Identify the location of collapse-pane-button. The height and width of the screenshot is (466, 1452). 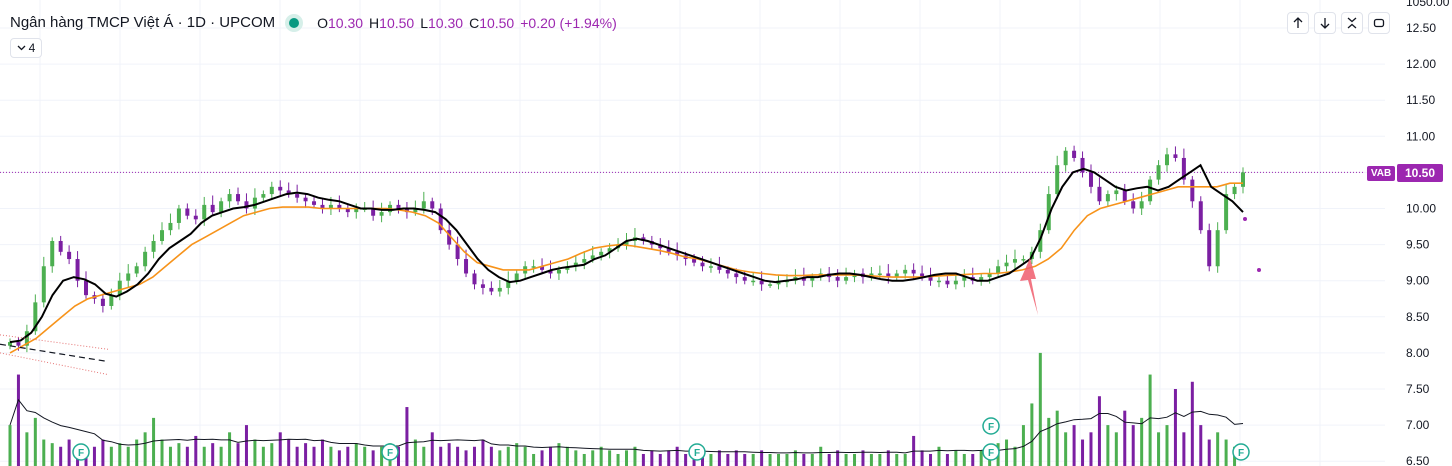
(1352, 23).